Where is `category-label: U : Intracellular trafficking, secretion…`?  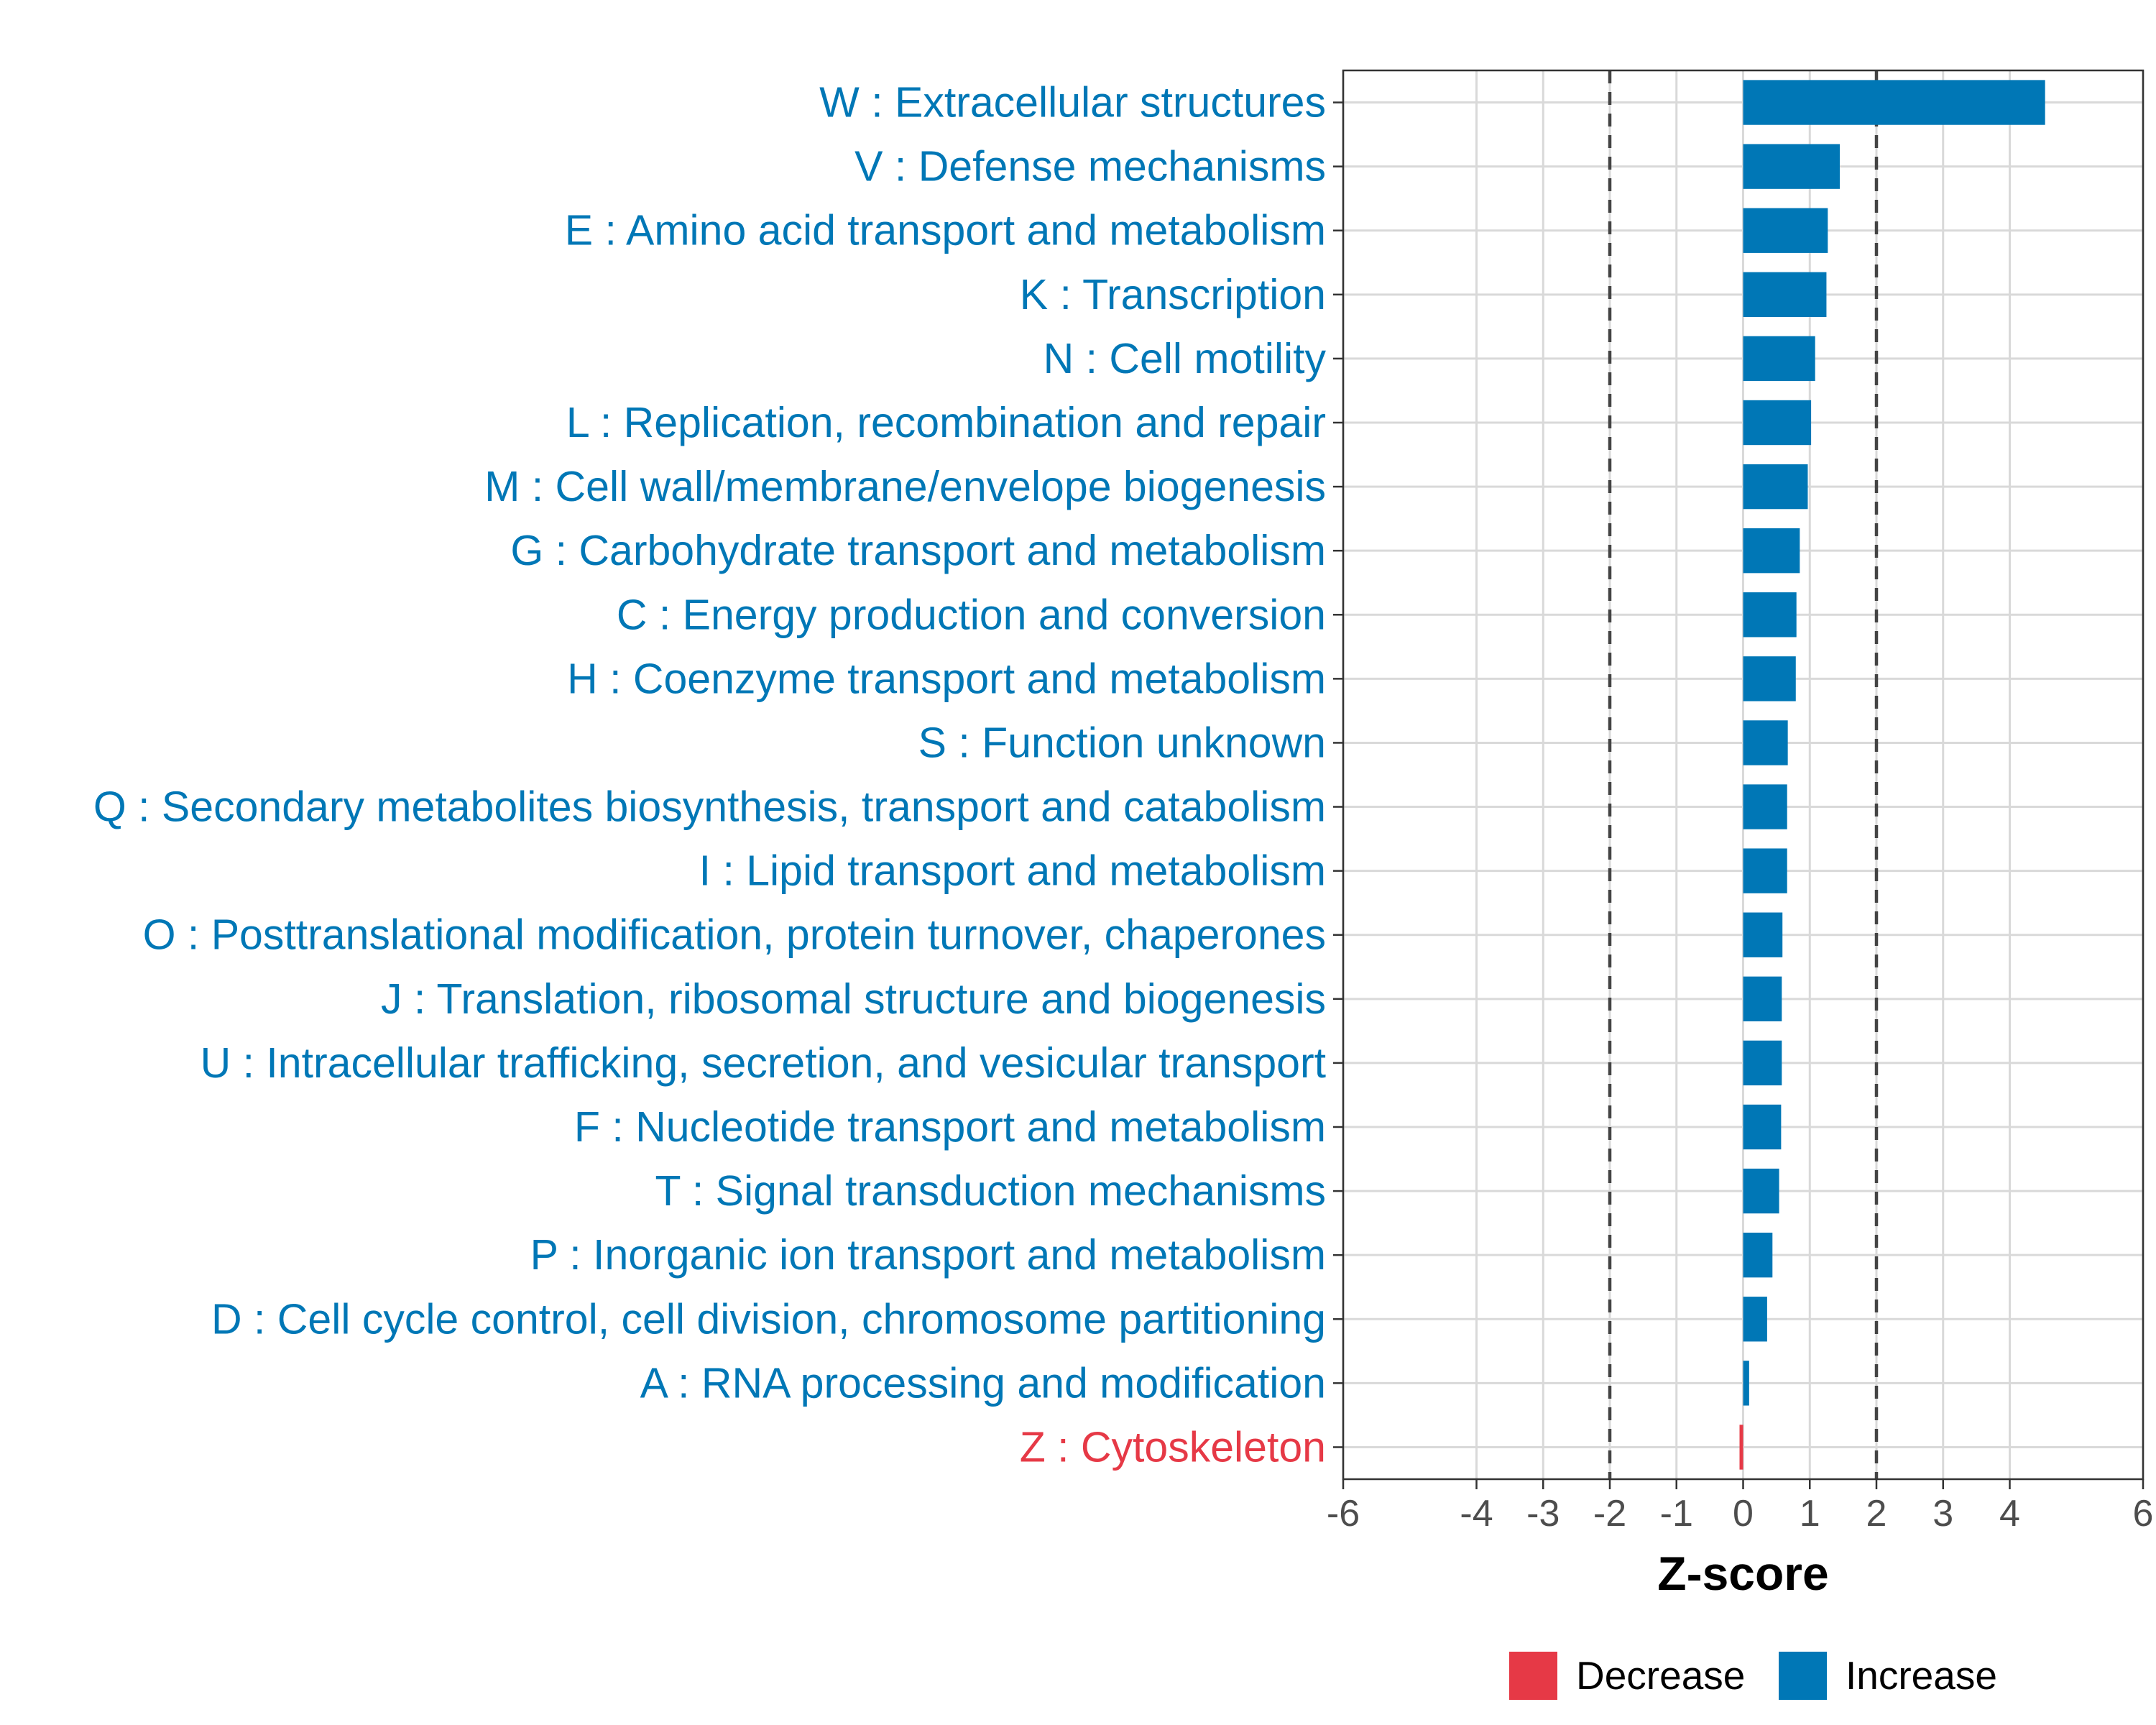 category-label: U : Intracellular trafficking, secretion… is located at coordinates (764, 1063).